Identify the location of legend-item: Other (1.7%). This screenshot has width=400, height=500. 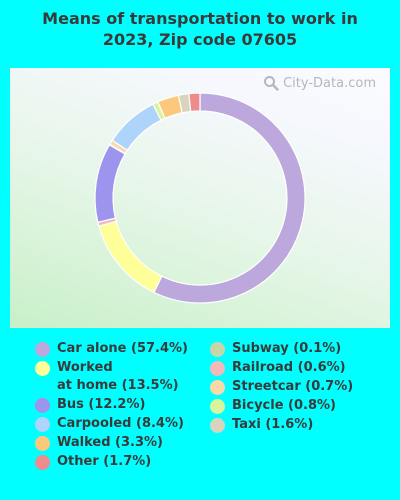
(111, 462).